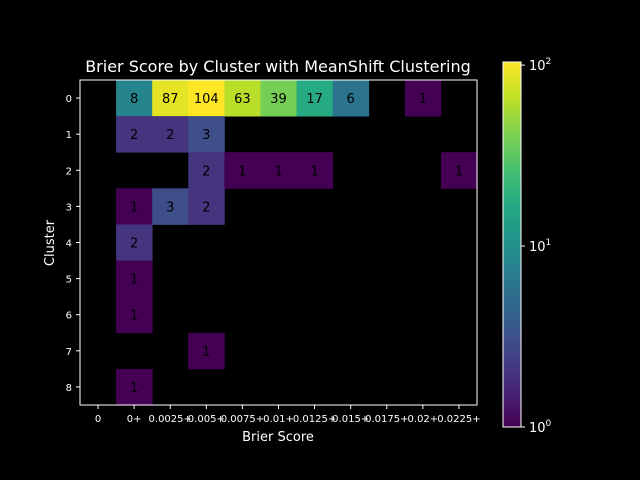  Describe the element at coordinates (314, 419) in the screenshot. I see `x-tick-label: 0.0125+` at that location.